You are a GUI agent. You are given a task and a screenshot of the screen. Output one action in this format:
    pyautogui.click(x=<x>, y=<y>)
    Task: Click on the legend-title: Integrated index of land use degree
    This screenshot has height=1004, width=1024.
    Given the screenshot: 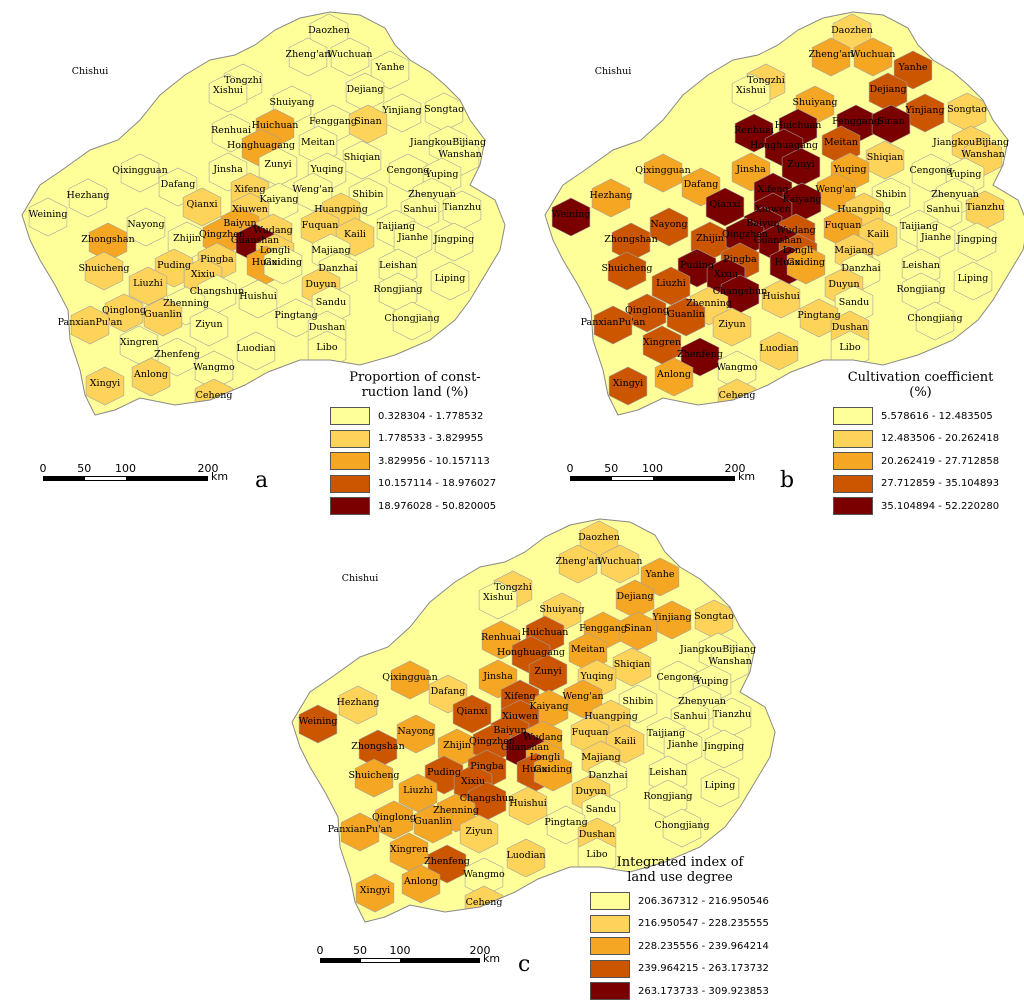 What is the action you would take?
    pyautogui.click(x=680, y=870)
    